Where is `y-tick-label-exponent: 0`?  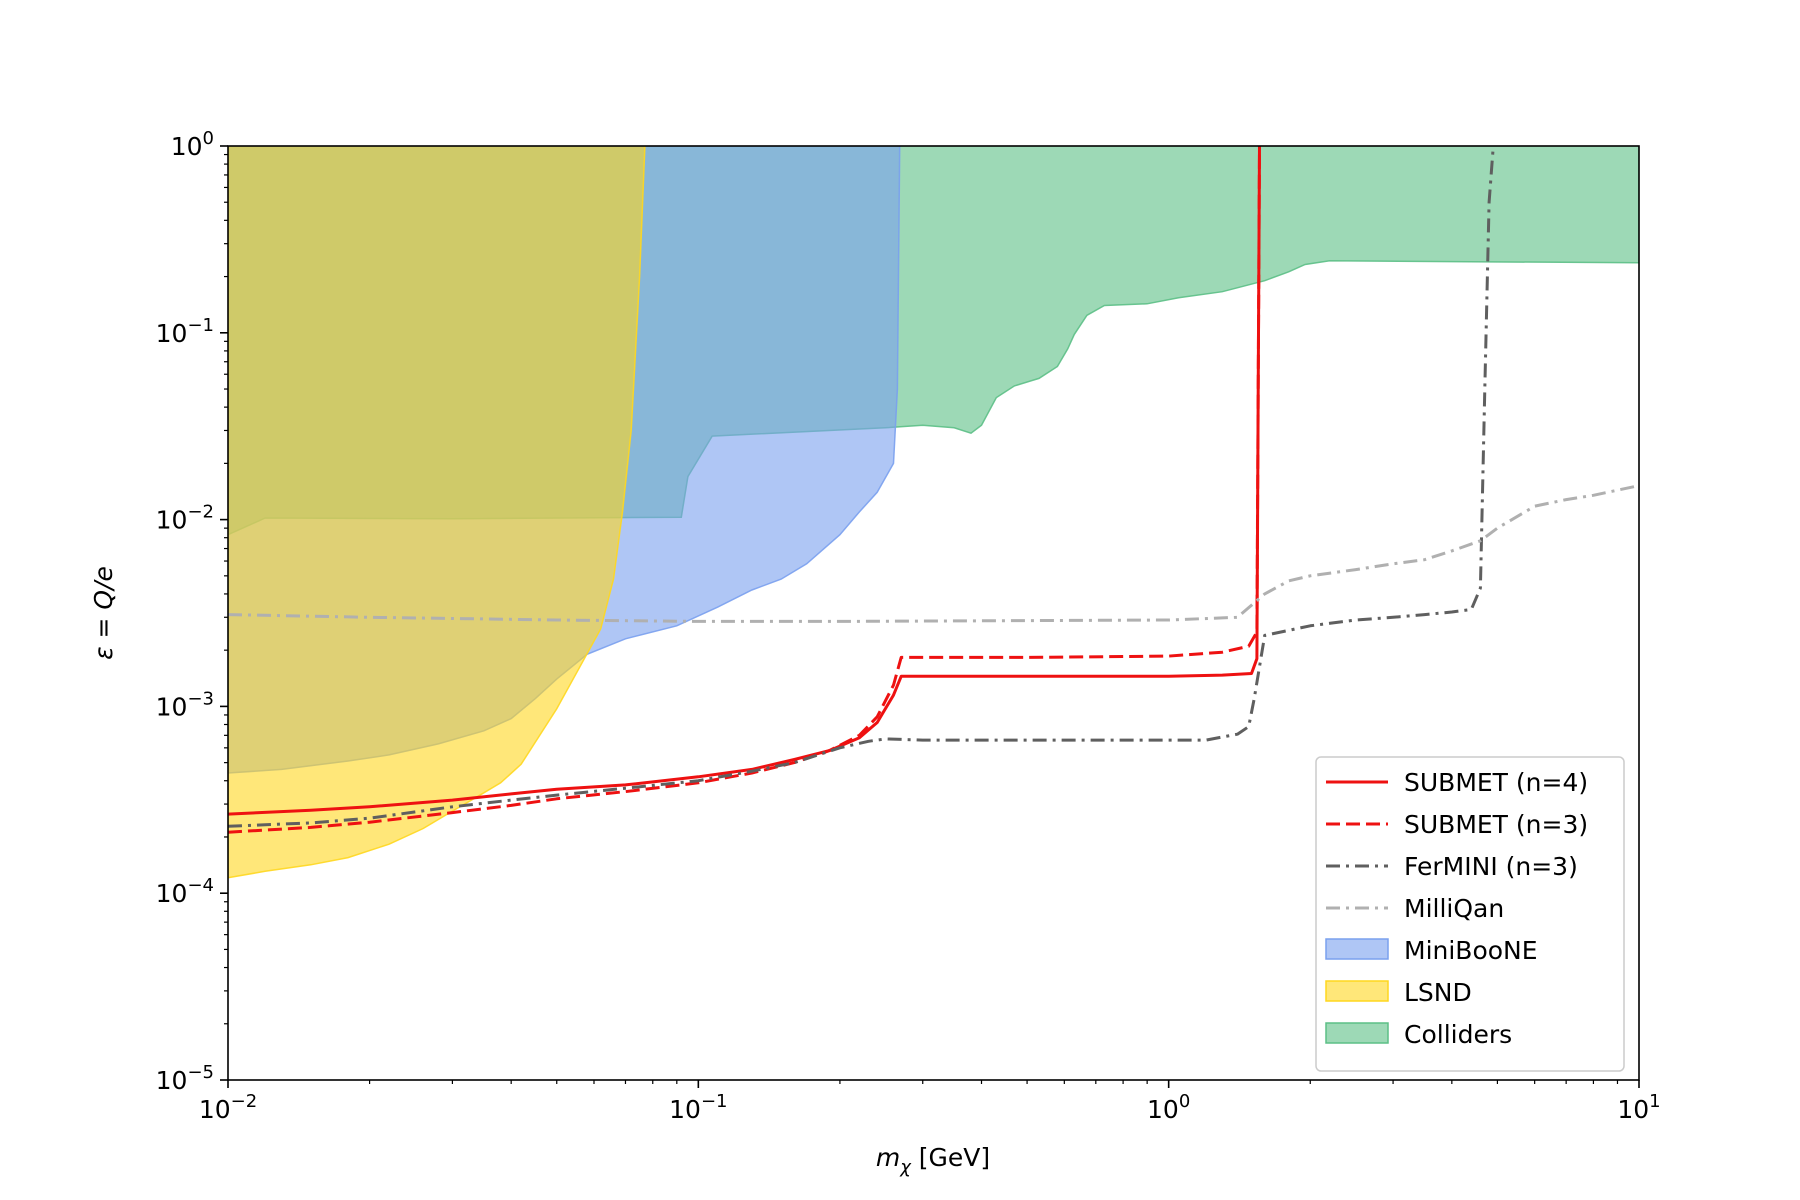
y-tick-label-exponent: 0 is located at coordinates (208, 138).